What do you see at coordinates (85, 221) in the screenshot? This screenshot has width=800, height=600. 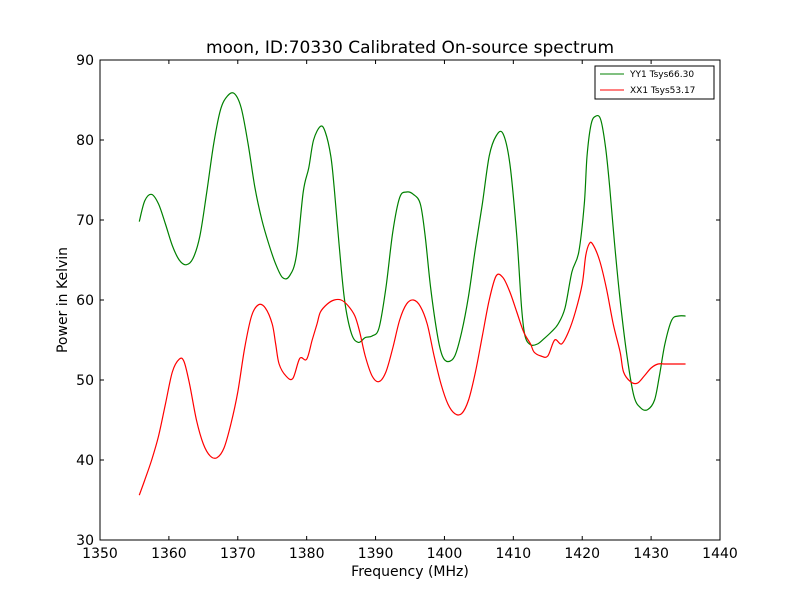 I see `y-tick-label-70: 70` at bounding box center [85, 221].